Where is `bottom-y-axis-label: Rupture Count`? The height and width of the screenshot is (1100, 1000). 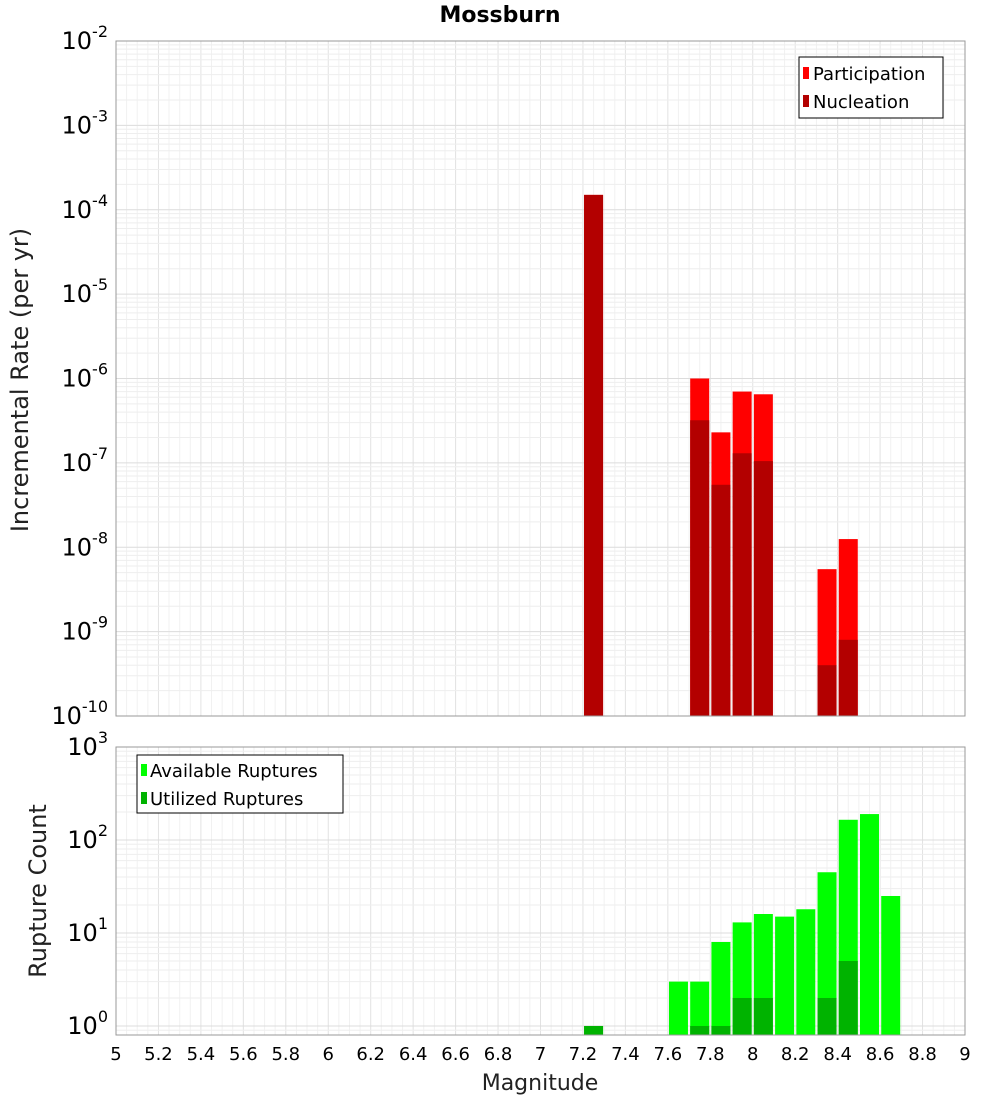 bottom-y-axis-label: Rupture Count is located at coordinates (38, 891).